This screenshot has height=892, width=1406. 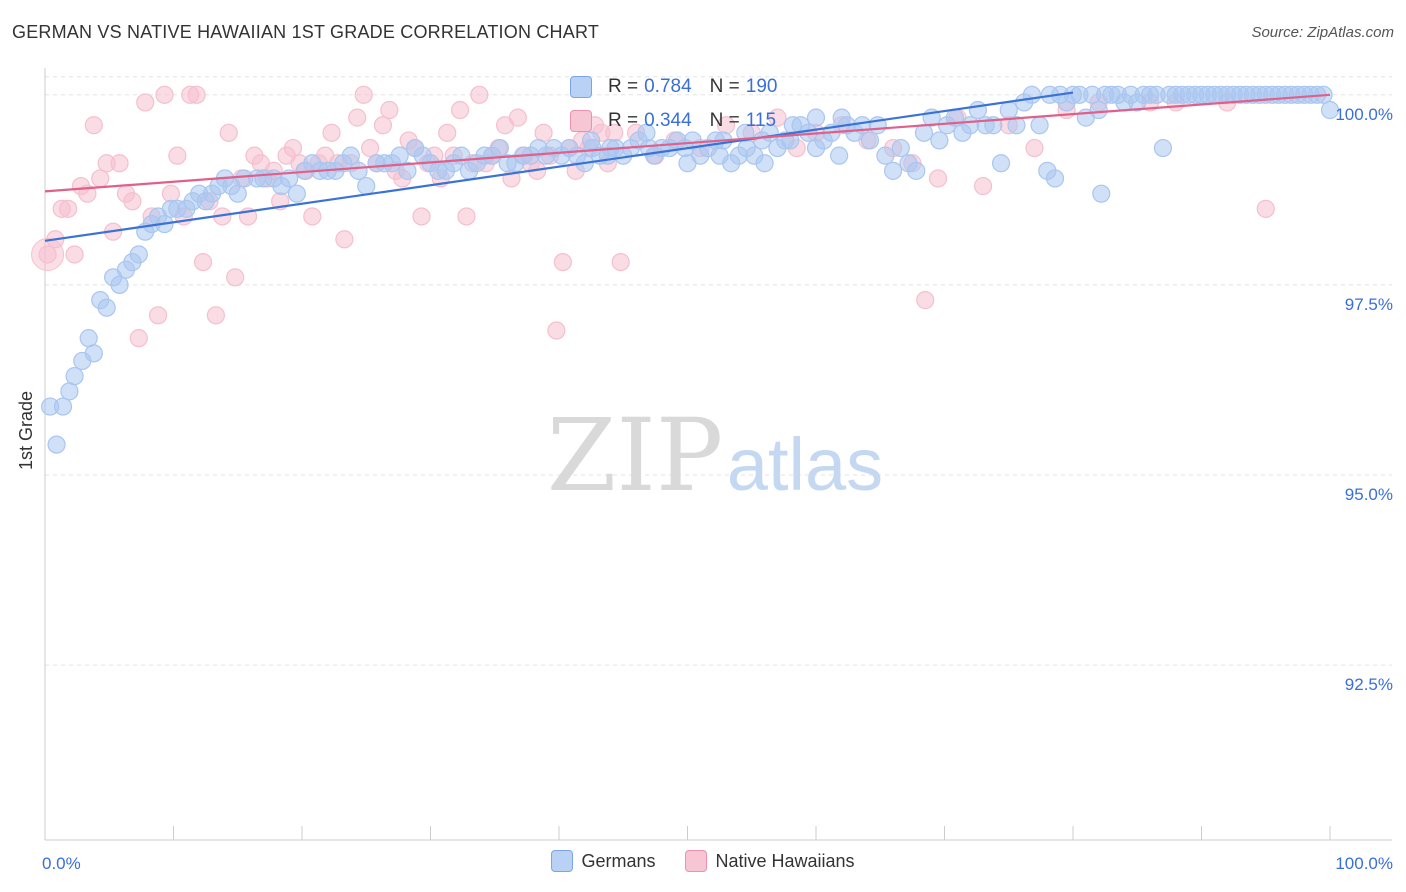 What do you see at coordinates (1322, 32) in the screenshot?
I see `source-label: Source: ZipAtlas.com` at bounding box center [1322, 32].